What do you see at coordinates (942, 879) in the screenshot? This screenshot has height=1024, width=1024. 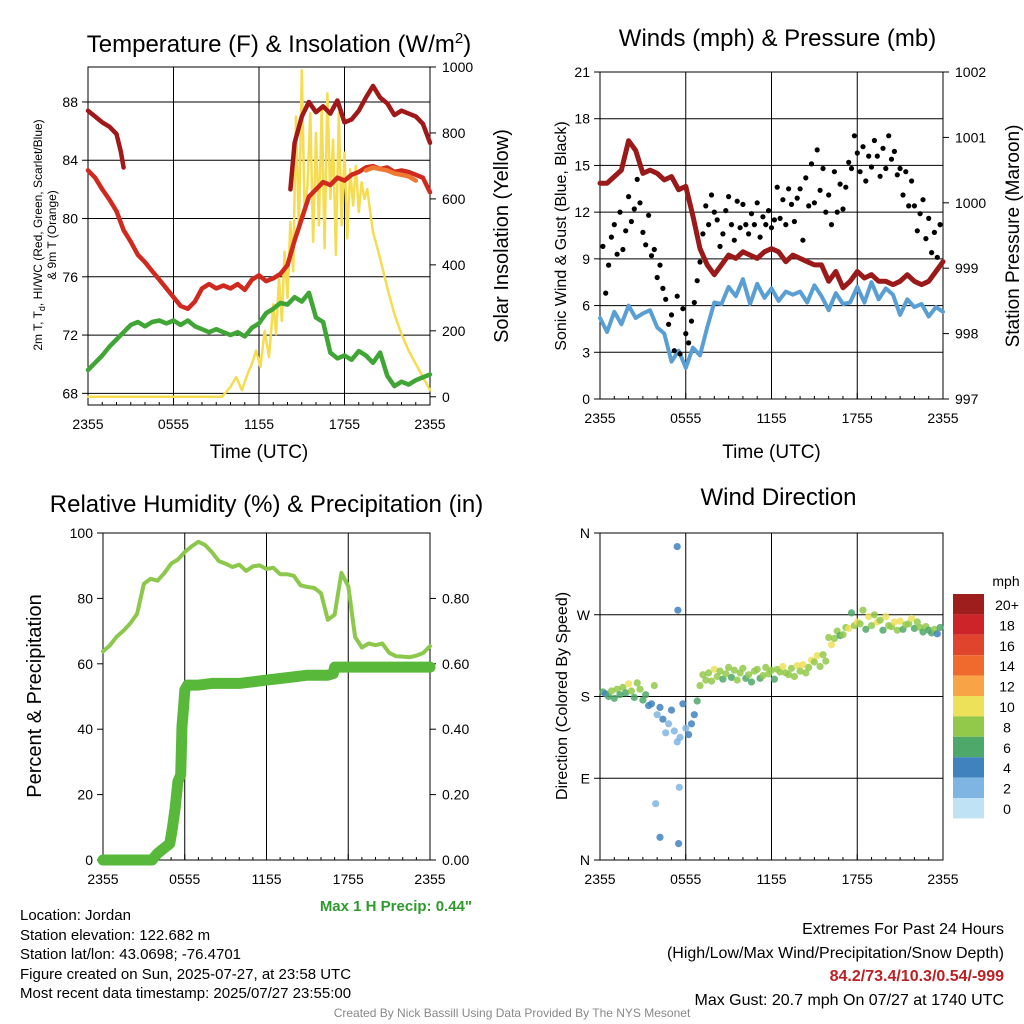 I see `wdir-xtick-label: 2355` at bounding box center [942, 879].